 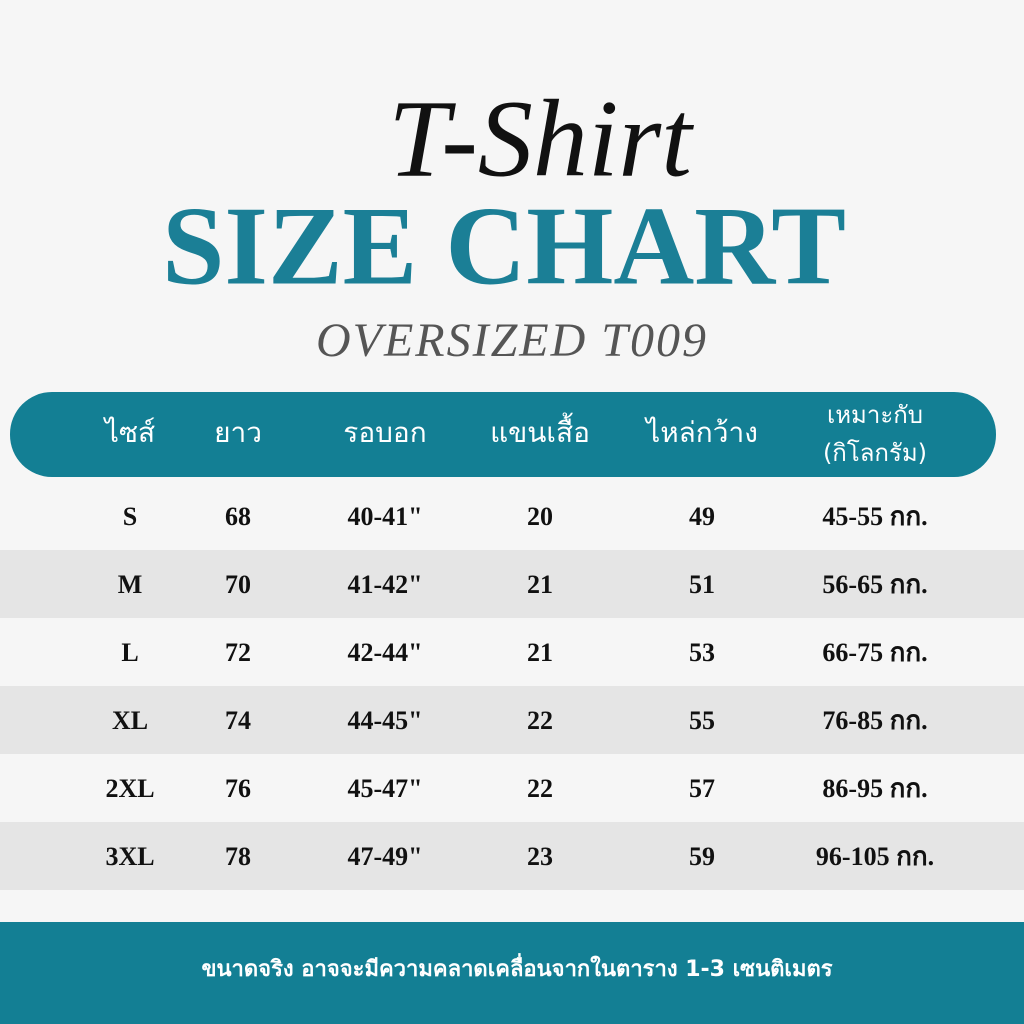 I want to click on subtitle: OVERSIZED T009, so click(x=512, y=340).